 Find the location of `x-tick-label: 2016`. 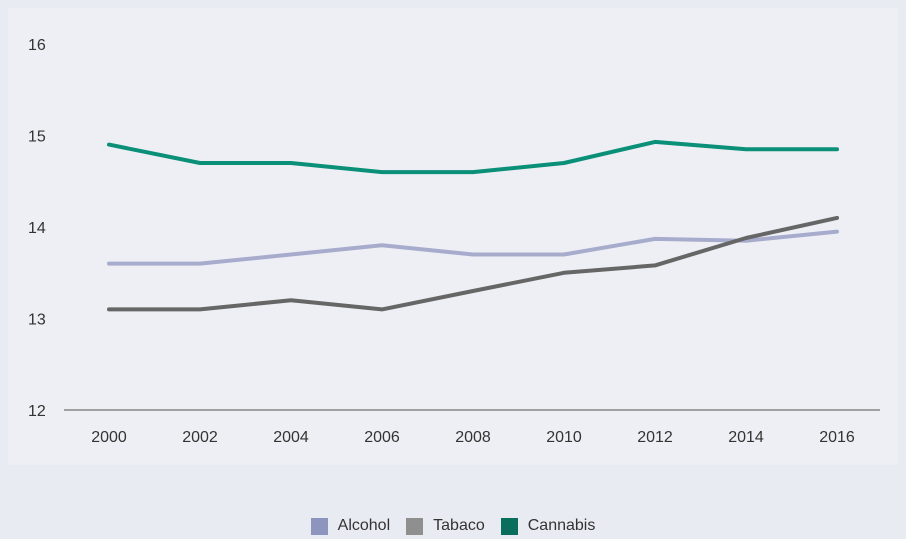

x-tick-label: 2016 is located at coordinates (837, 437).